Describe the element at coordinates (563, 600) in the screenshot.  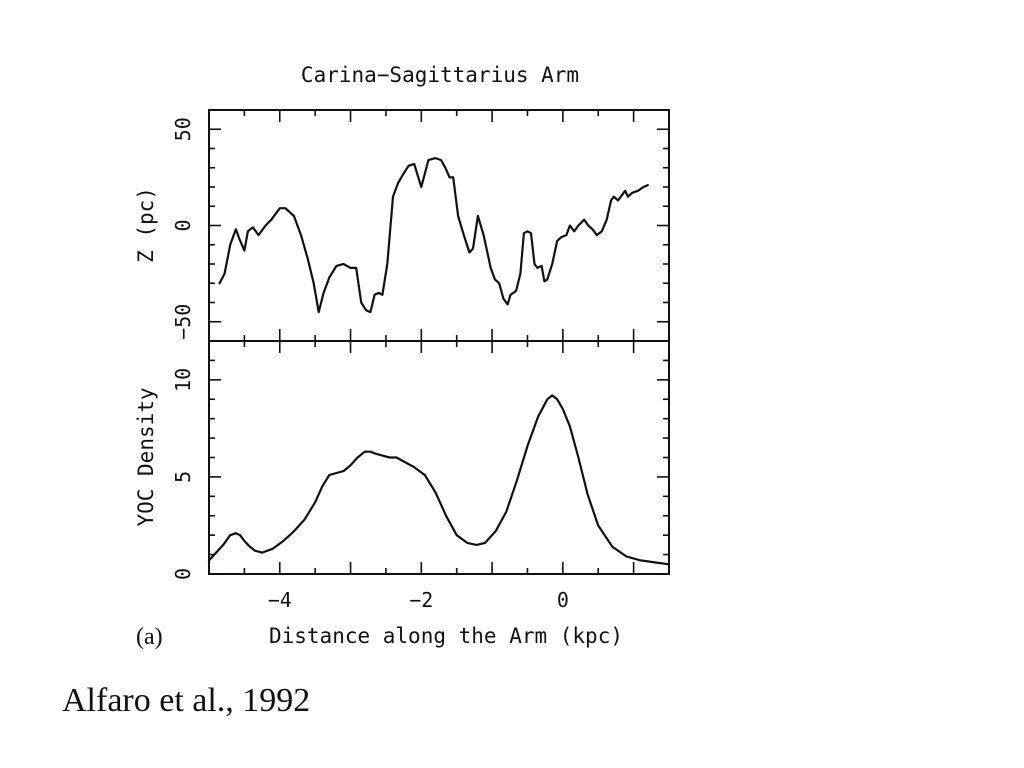
I see `density-panel-x-tick-label: 0` at that location.